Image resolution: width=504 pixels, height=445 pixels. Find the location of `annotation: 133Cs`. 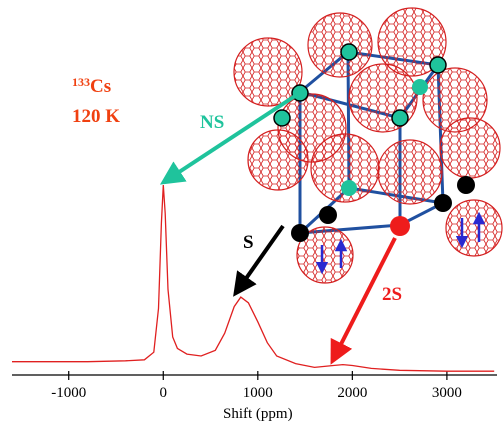

annotation: 133Cs is located at coordinates (91, 86).